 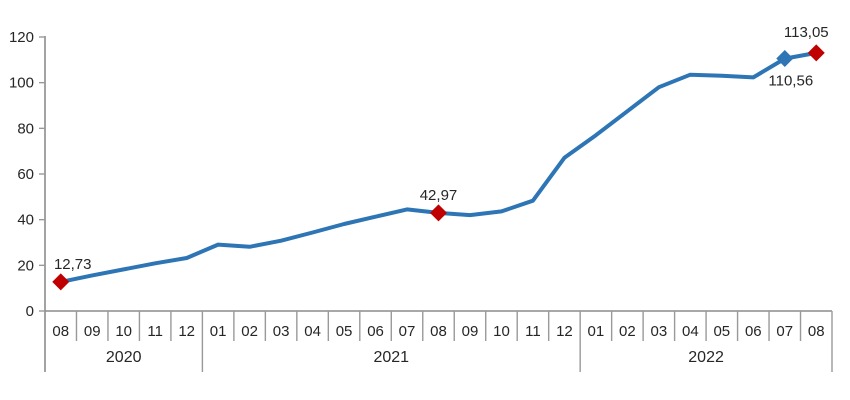 What do you see at coordinates (21, 37) in the screenshot?
I see `y-axis-label: 120` at bounding box center [21, 37].